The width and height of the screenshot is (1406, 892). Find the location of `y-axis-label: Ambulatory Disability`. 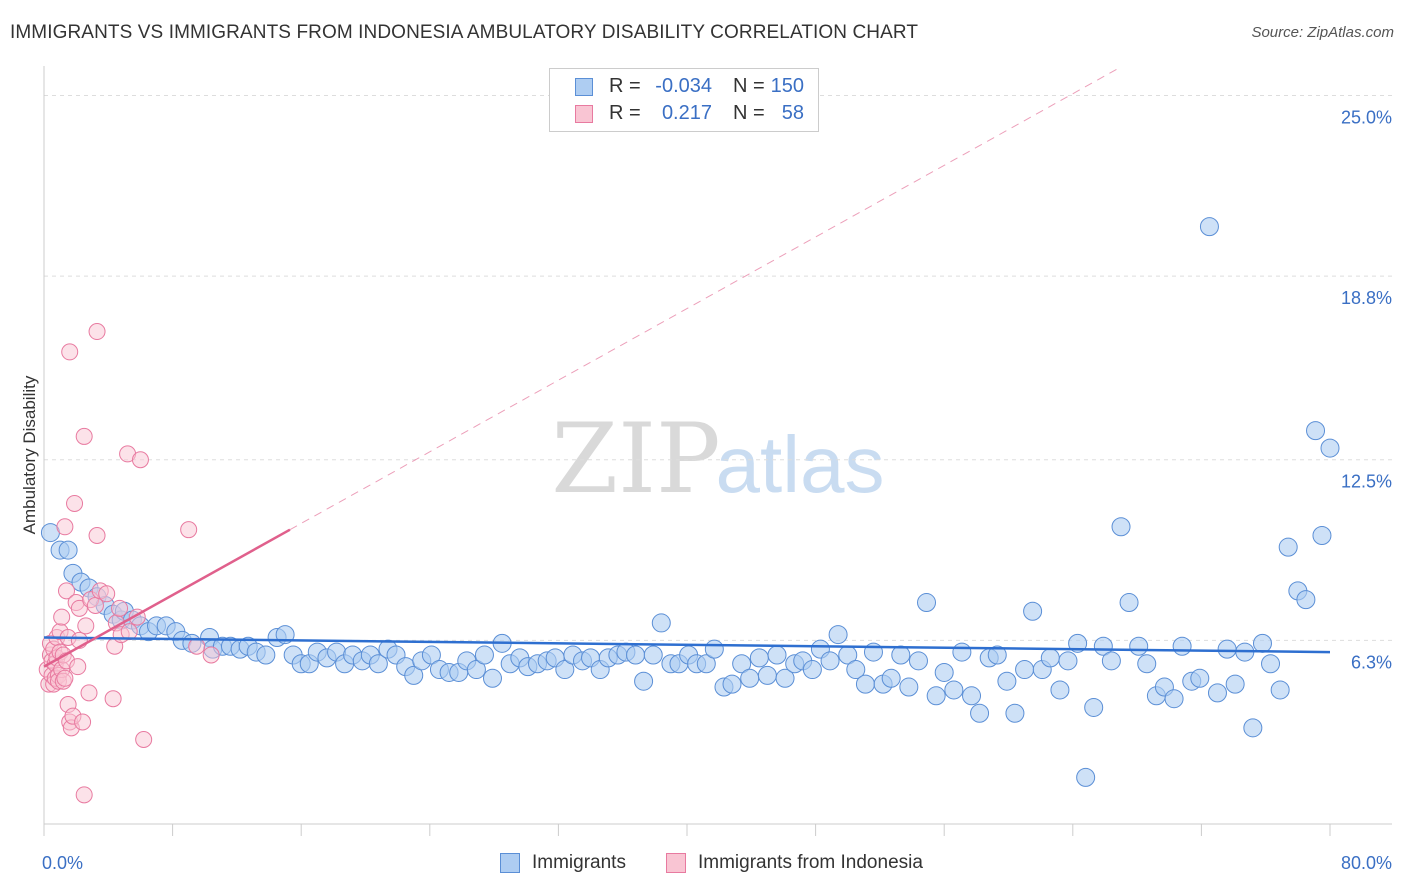

y-axis-label: Ambulatory Disability is located at coordinates (29, 454).